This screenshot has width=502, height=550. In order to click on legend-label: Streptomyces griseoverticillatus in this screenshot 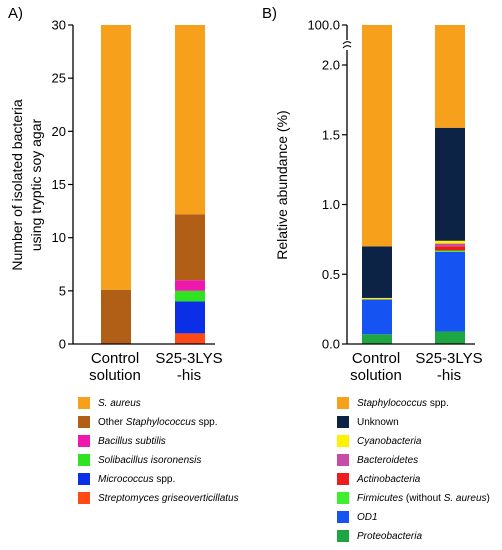, I will do `click(168, 498)`.